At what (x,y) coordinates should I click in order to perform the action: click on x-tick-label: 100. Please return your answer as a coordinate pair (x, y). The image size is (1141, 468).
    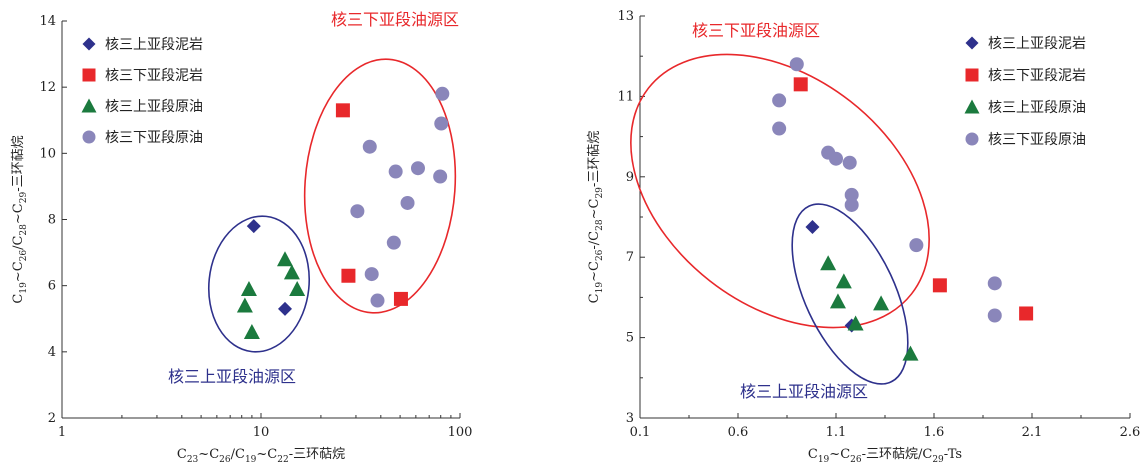
    Looking at the image, I should click on (460, 432).